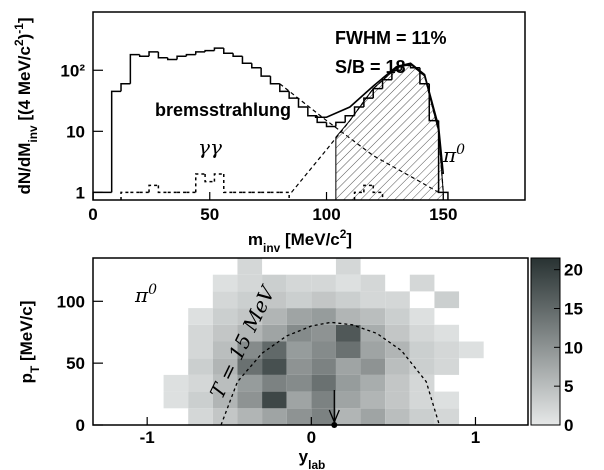 This screenshot has width=604, height=470. What do you see at coordinates (449, 155) in the screenshot?
I see `peak-label-part: π` at bounding box center [449, 155].